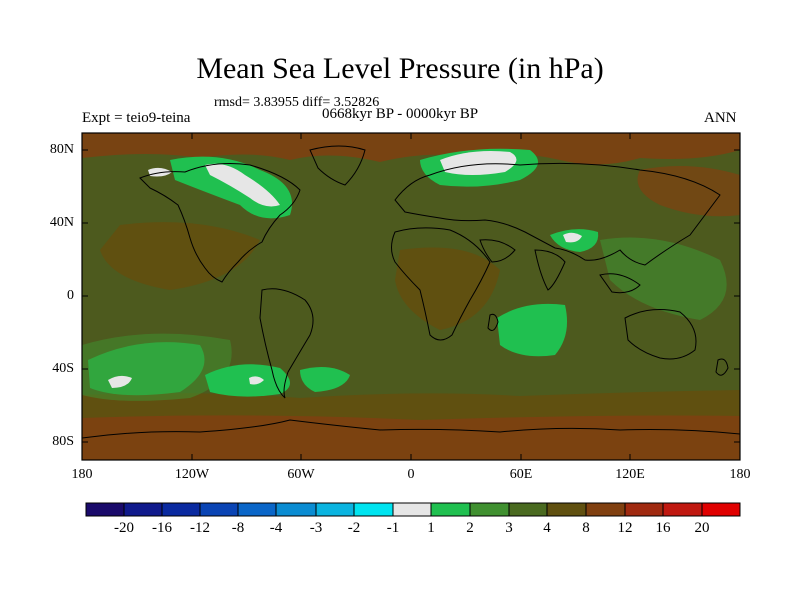 This screenshot has width=800, height=600. I want to click on coast-madagascar, so click(493, 322).